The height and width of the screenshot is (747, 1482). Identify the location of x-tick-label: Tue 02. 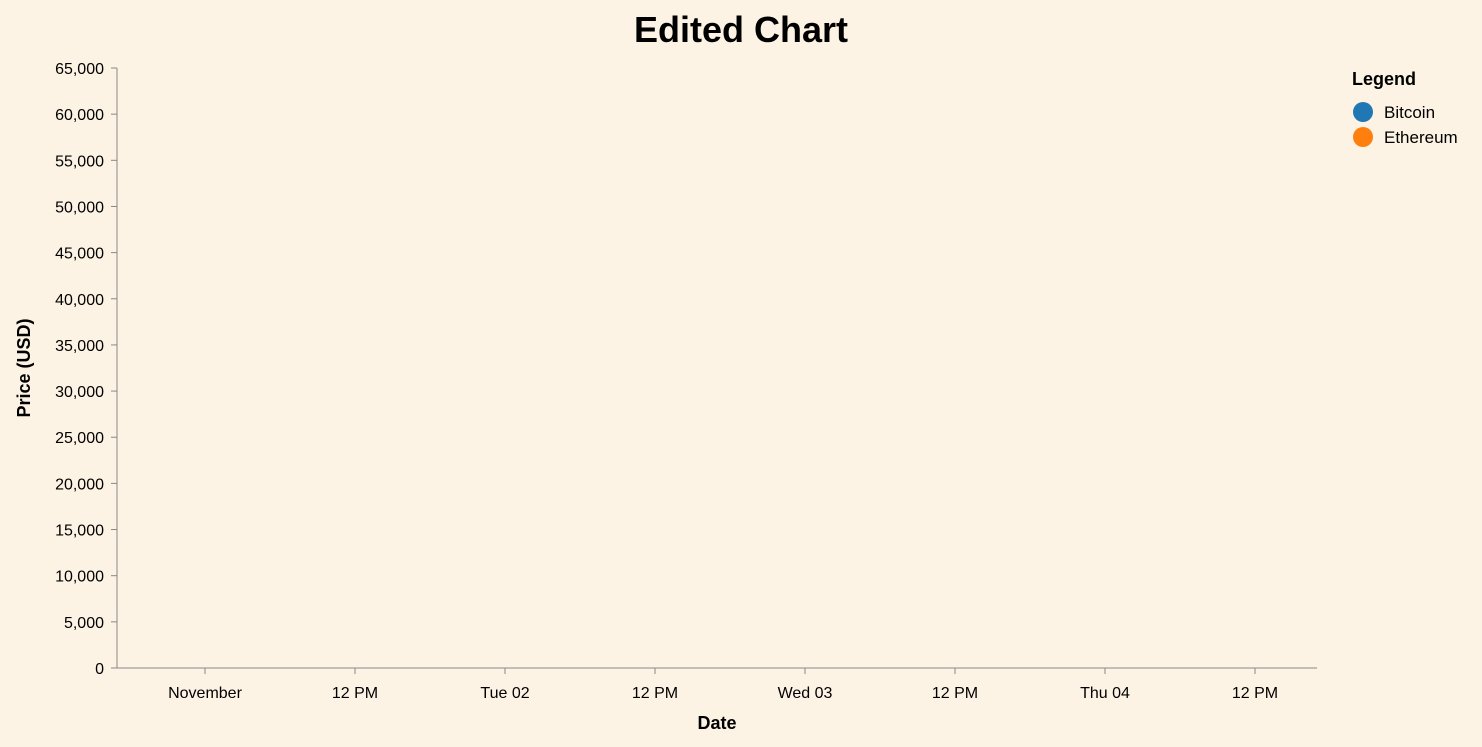
(504, 693).